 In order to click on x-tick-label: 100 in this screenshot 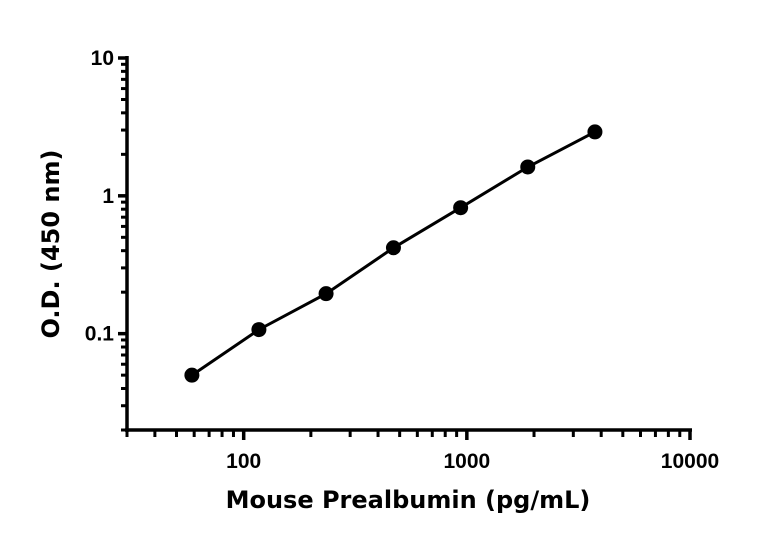, I will do `click(243, 461)`.